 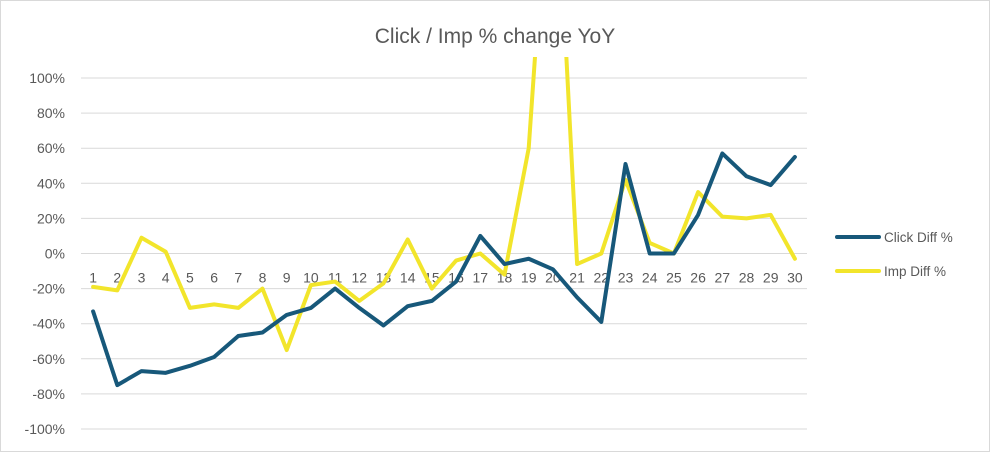 What do you see at coordinates (698, 278) in the screenshot?
I see `x-tick-label: 26` at bounding box center [698, 278].